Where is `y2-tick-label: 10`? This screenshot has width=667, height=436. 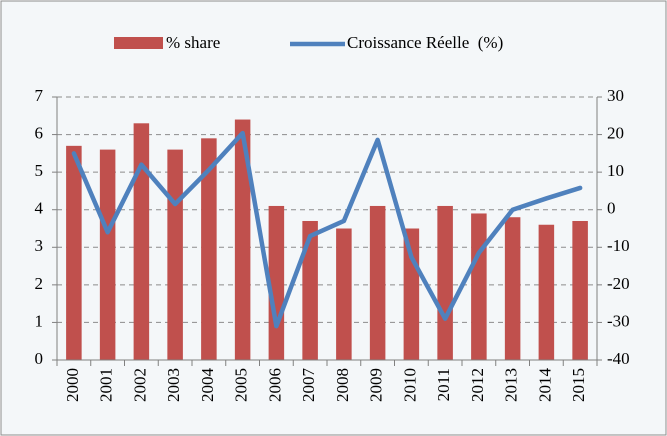 y2-tick-label: 10 is located at coordinates (615, 170).